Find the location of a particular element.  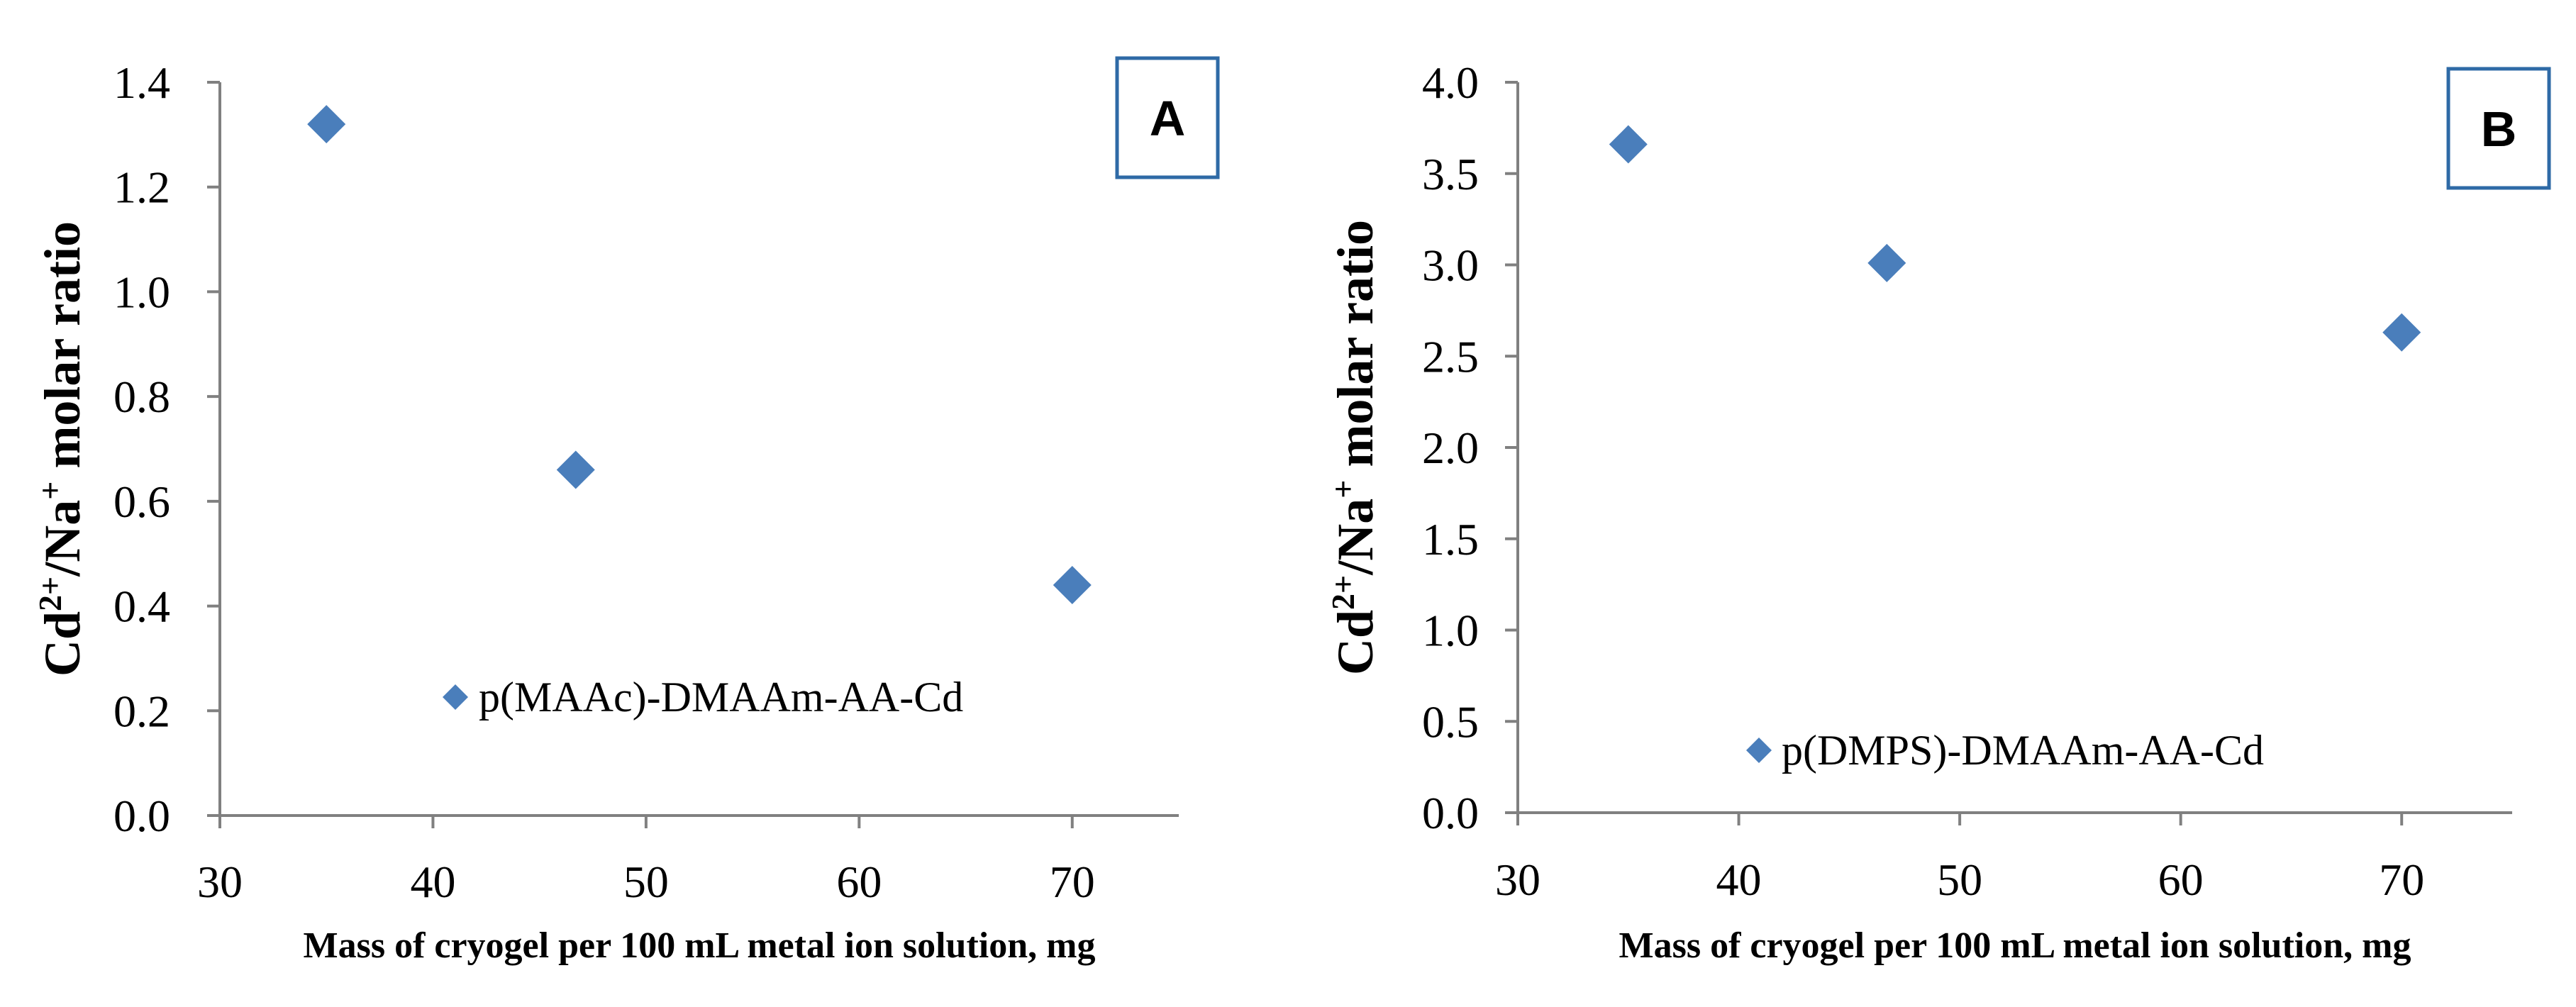

y-tick-label: 0.5 is located at coordinates (1450, 722).